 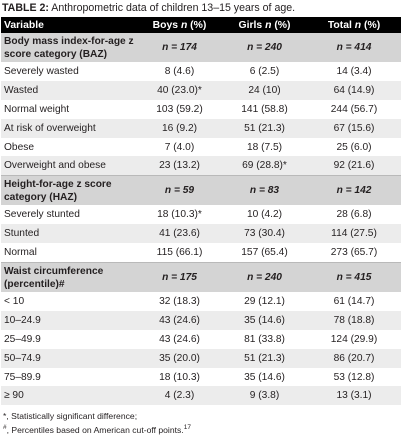 What do you see at coordinates (201, 147) in the screenshot?
I see `table-row: Obese 7 (4.0) 18 (7.5) 25 (6.0)` at bounding box center [201, 147].